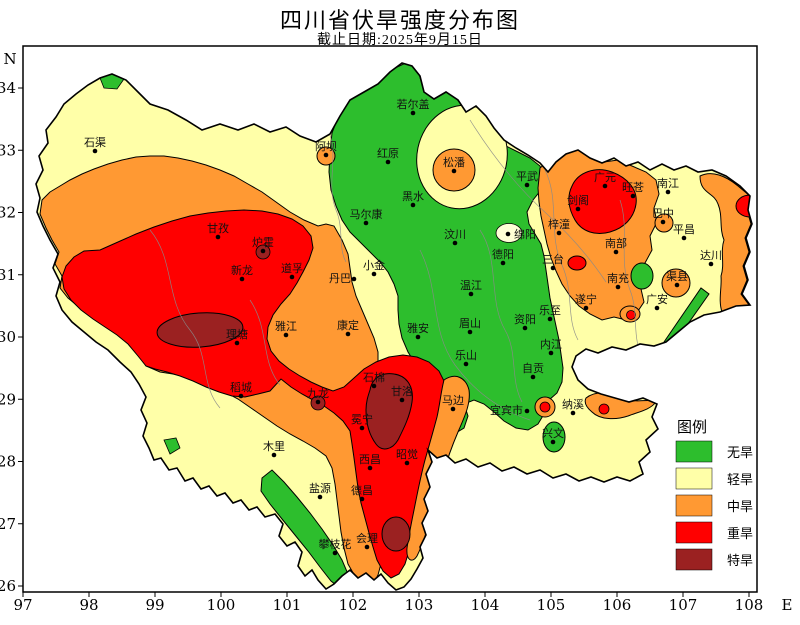 The height and width of the screenshot is (625, 800). What do you see at coordinates (573, 404) in the screenshot?
I see `station-label: 纳溪` at bounding box center [573, 404].